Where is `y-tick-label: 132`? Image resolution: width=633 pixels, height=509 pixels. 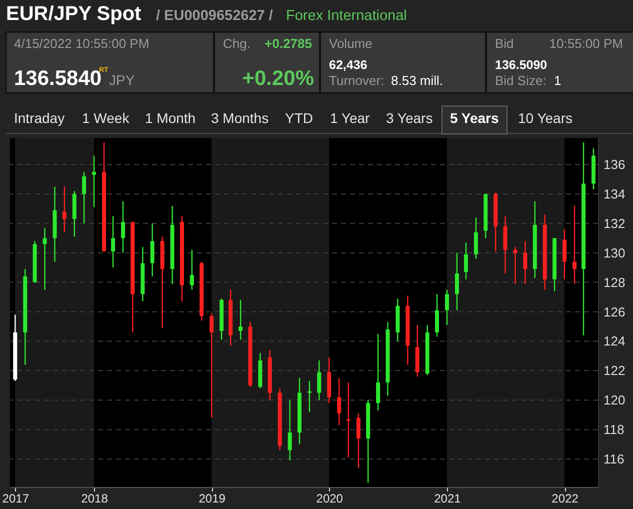 y-tick-label: 132 is located at coordinates (615, 223).